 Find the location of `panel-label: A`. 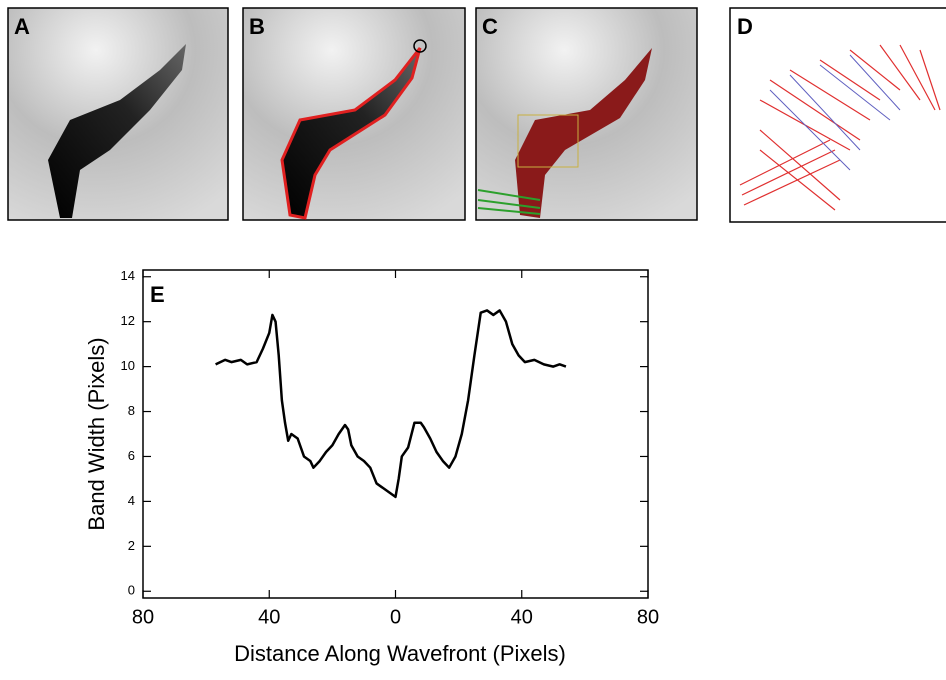

panel-label: A is located at coordinates (22, 26).